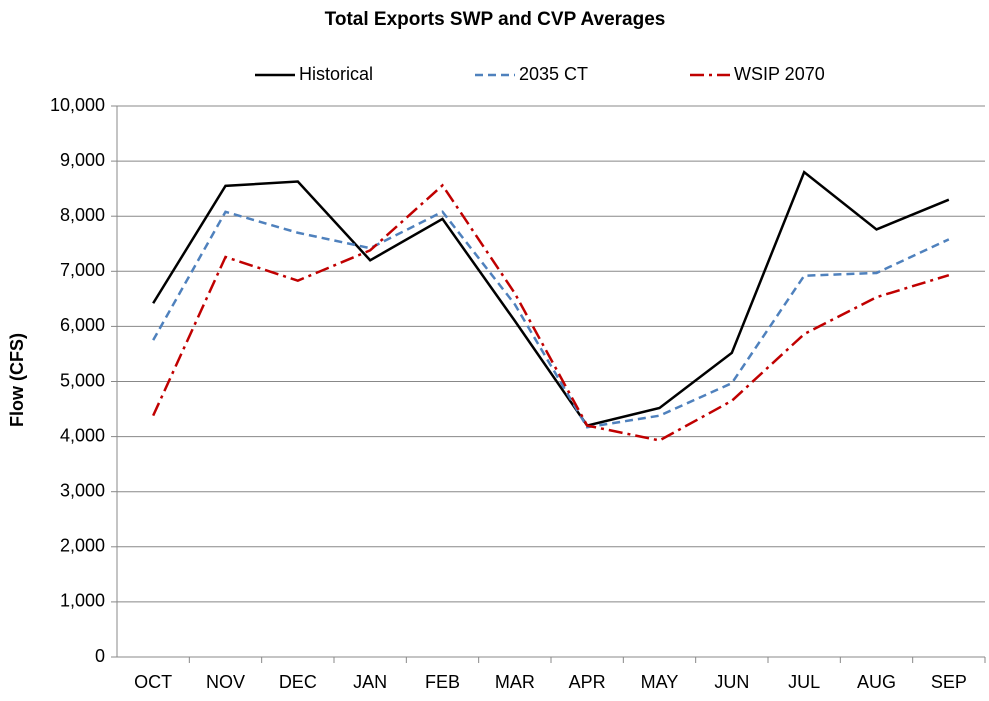 The image size is (989, 701). Describe the element at coordinates (82, 546) in the screenshot. I see `y-tick-label: 2,000` at that location.